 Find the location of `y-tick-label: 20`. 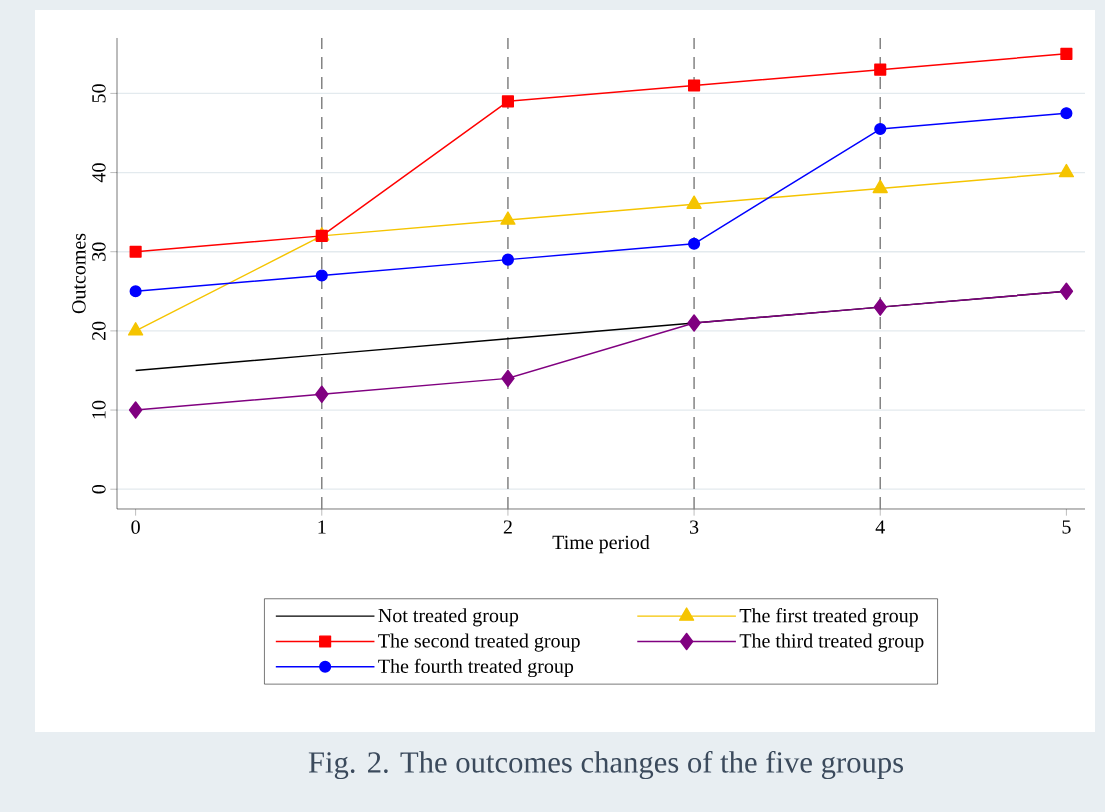

y-tick-label: 20 is located at coordinates (99, 331).